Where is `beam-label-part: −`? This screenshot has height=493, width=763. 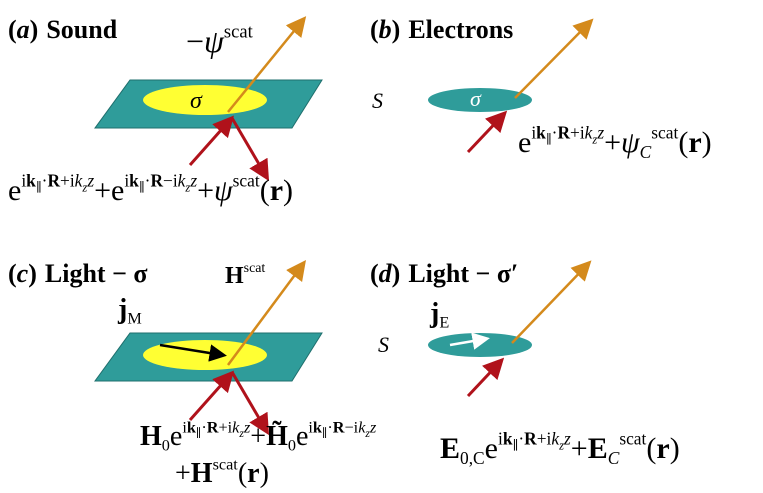
beam-label-part: − is located at coordinates (195, 41).